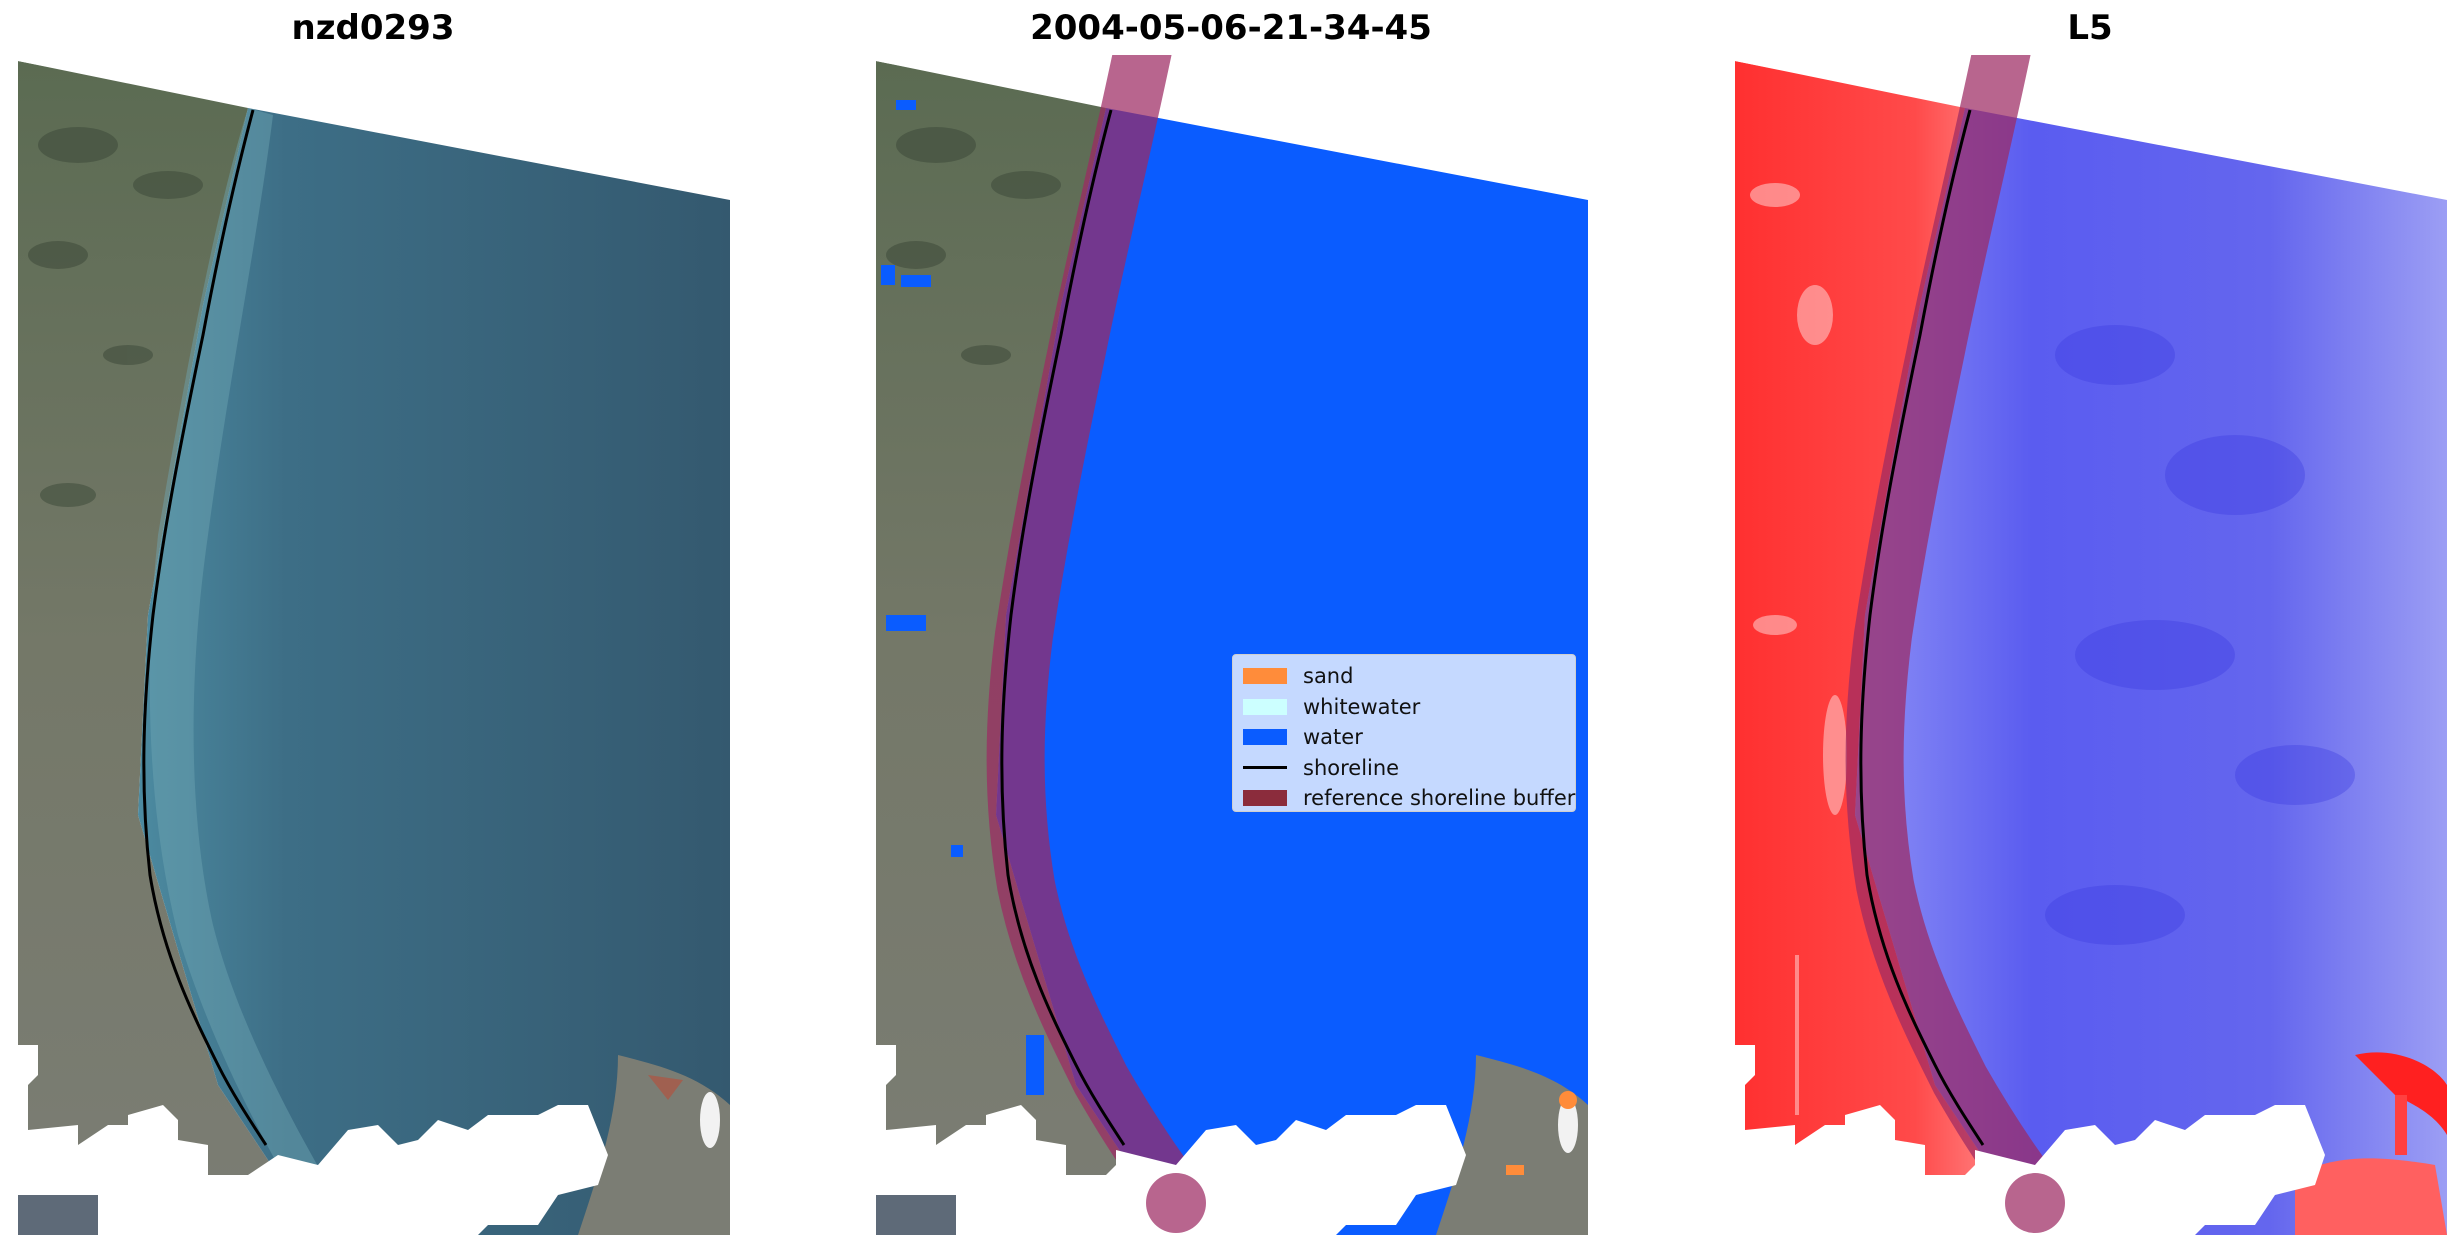  What do you see at coordinates (1798, 649) in the screenshot?
I see `land-index-texture` at bounding box center [1798, 649].